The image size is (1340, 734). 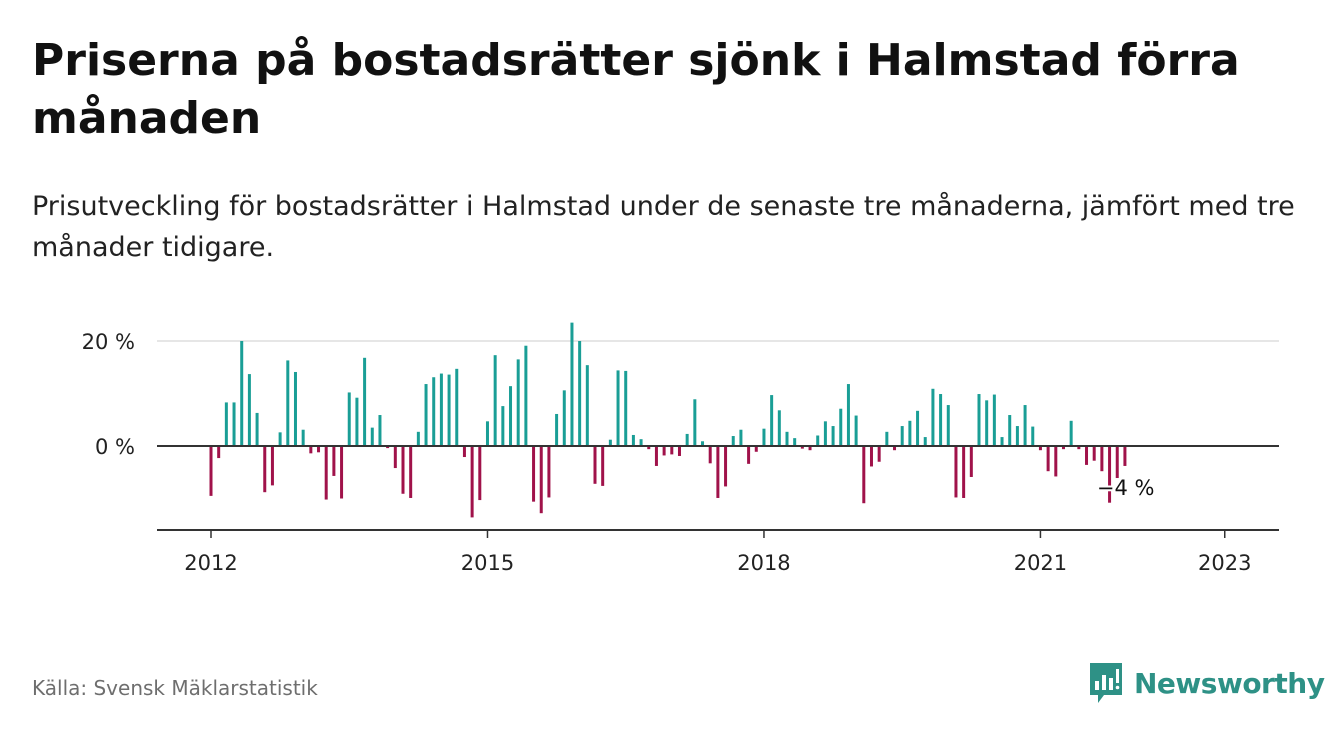 I want to click on x-tick-label: 2012, so click(x=210, y=563).